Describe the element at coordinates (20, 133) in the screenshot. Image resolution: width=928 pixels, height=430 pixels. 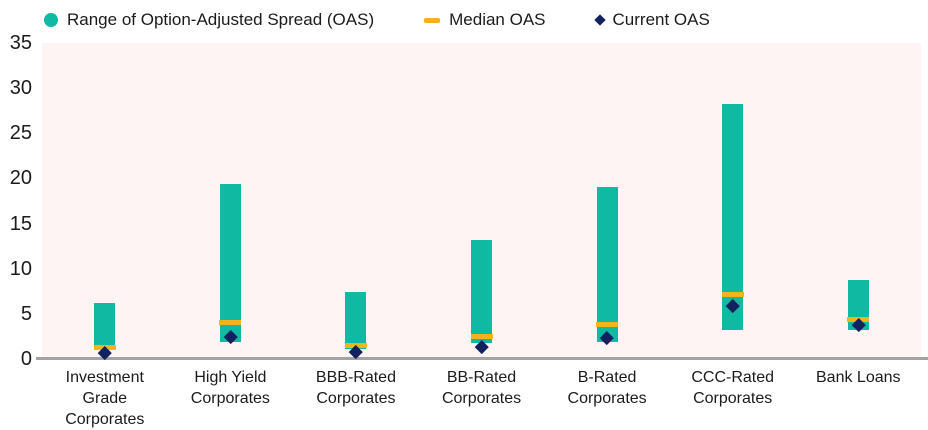
I see `y-tick-label: 25` at that location.